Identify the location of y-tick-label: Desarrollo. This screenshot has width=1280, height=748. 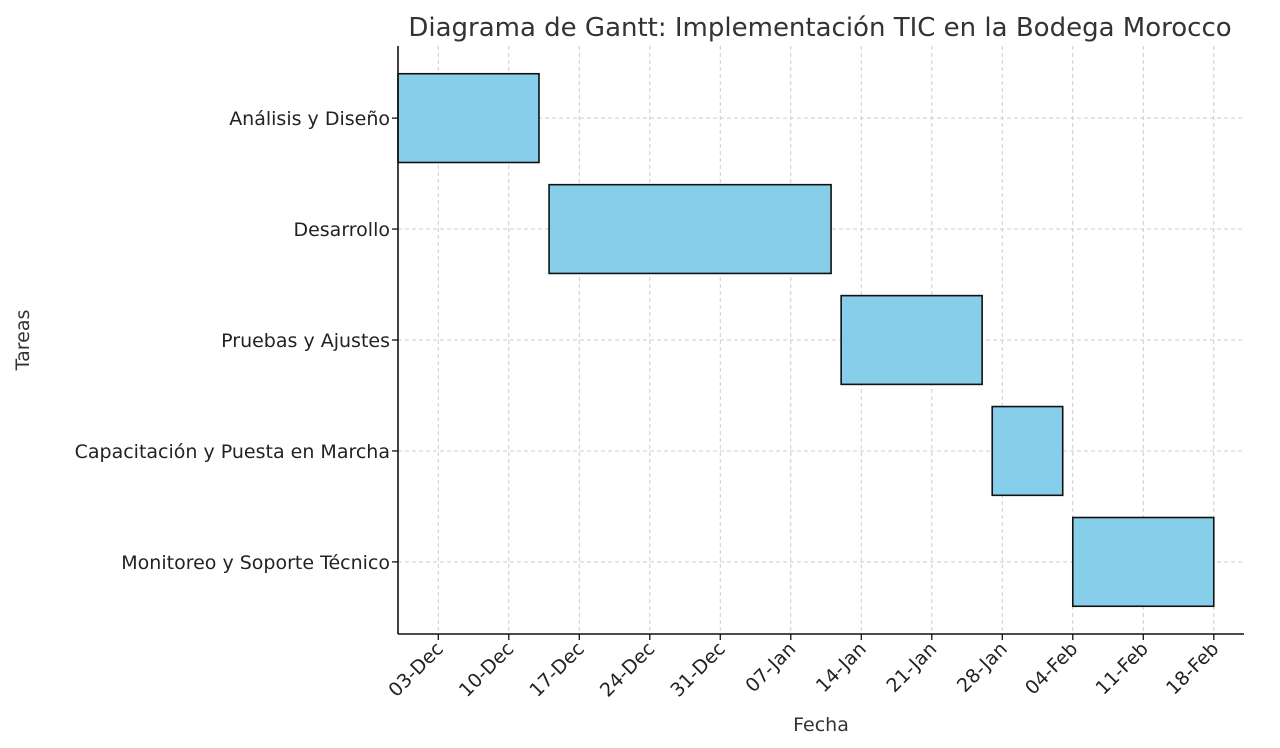
(341, 230).